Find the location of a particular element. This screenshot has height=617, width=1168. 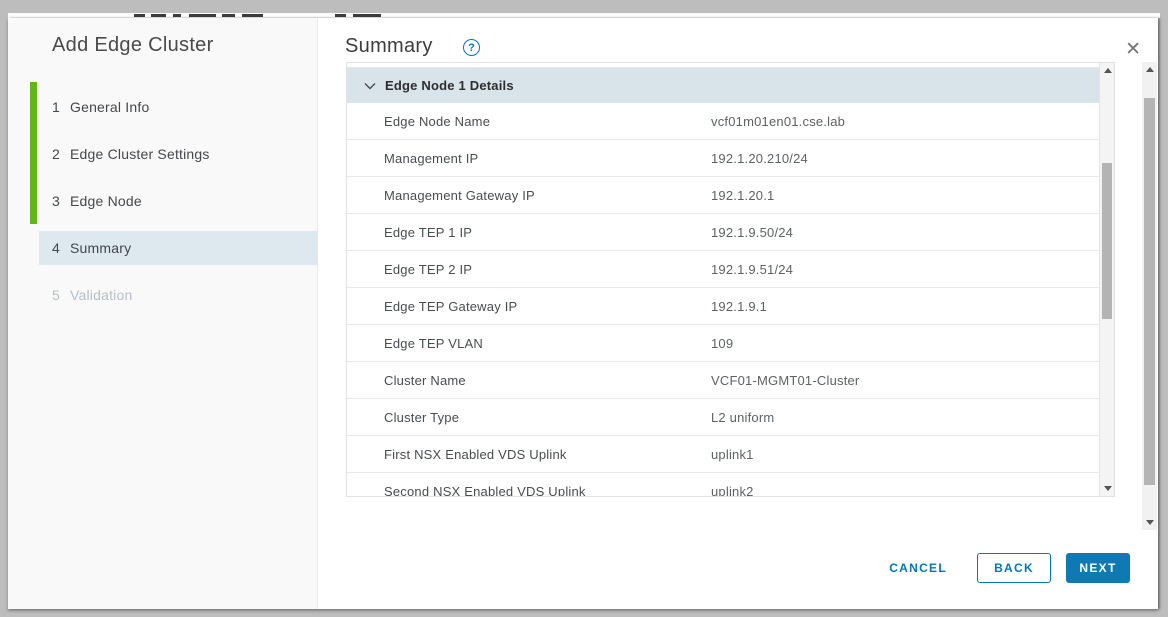

next-button: NEXT is located at coordinates (1098, 568).